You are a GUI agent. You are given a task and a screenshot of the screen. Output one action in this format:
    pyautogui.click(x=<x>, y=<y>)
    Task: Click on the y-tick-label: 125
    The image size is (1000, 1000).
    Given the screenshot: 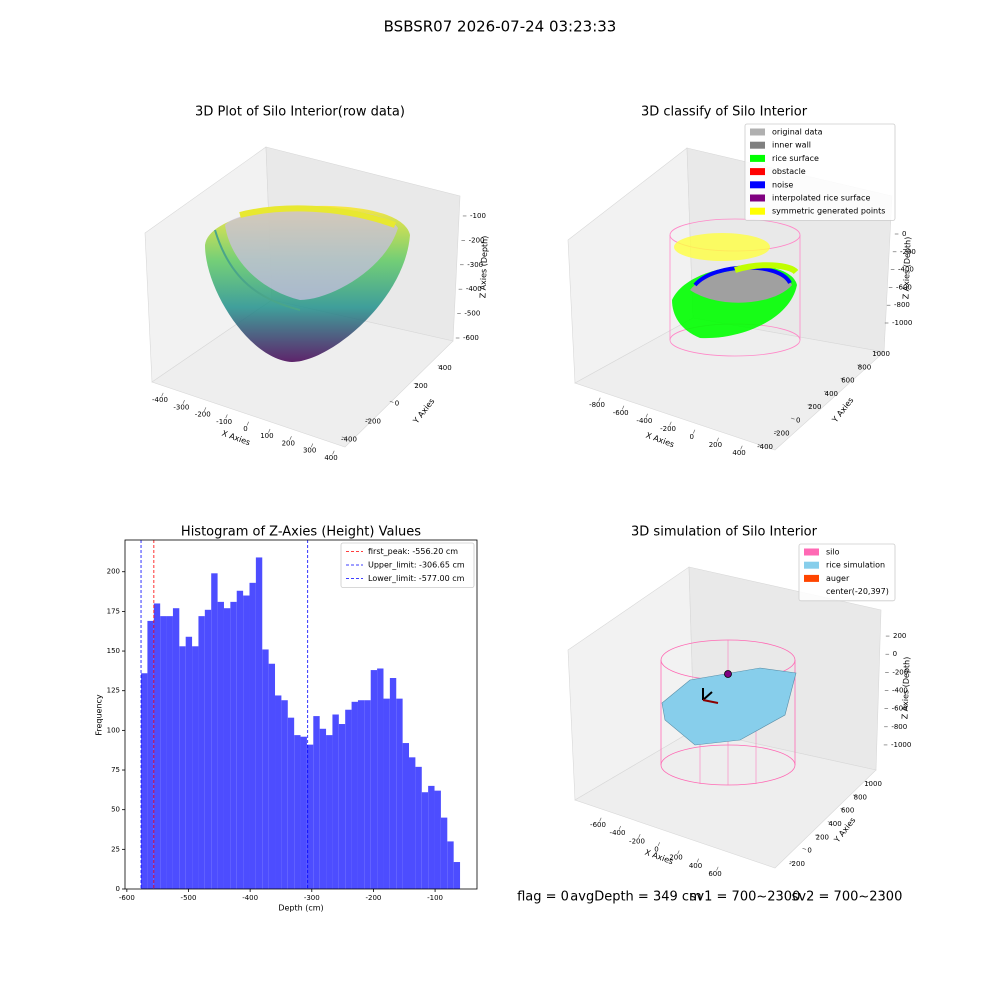 What is the action you would take?
    pyautogui.click(x=113, y=691)
    